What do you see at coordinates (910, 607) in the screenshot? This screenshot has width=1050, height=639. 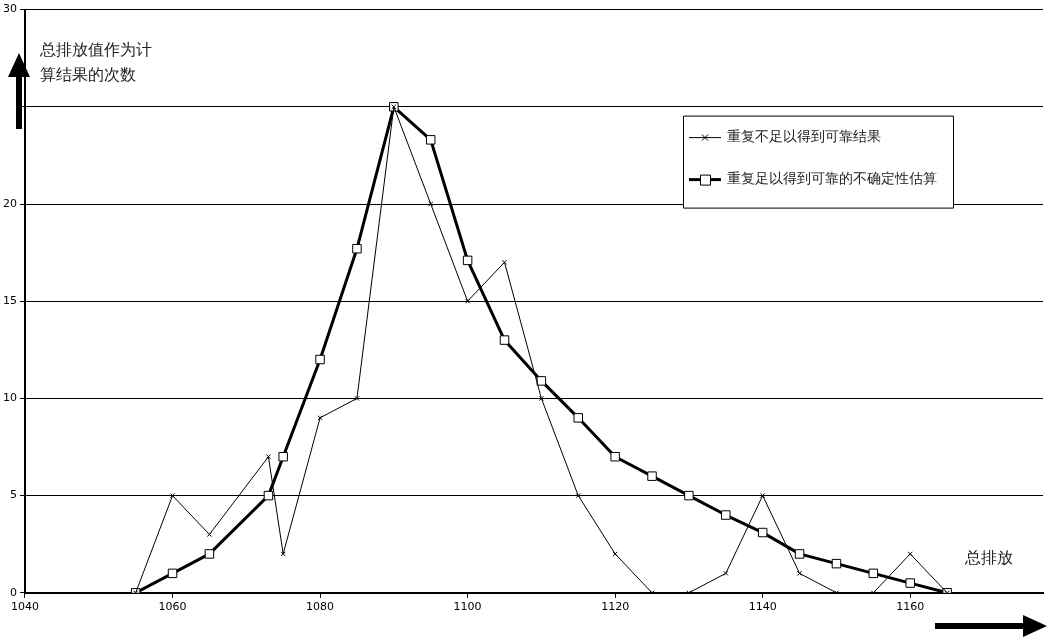 I see `x-tick-label: 1160` at bounding box center [910, 607].